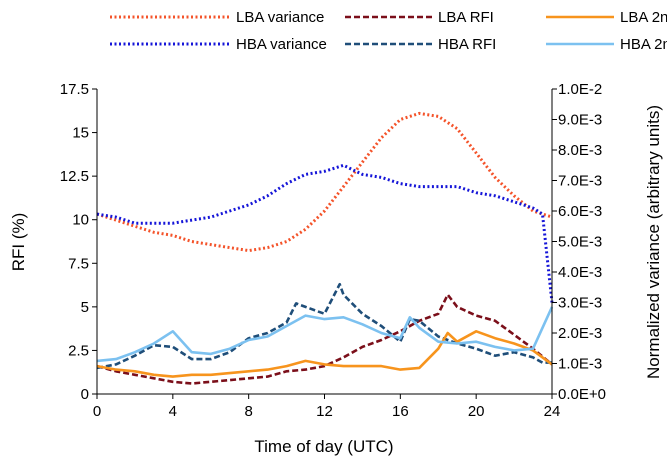 This screenshot has width=667, height=470. What do you see at coordinates (467, 44) in the screenshot?
I see `legend-label-hba-rfi: HBA RFI` at bounding box center [467, 44].